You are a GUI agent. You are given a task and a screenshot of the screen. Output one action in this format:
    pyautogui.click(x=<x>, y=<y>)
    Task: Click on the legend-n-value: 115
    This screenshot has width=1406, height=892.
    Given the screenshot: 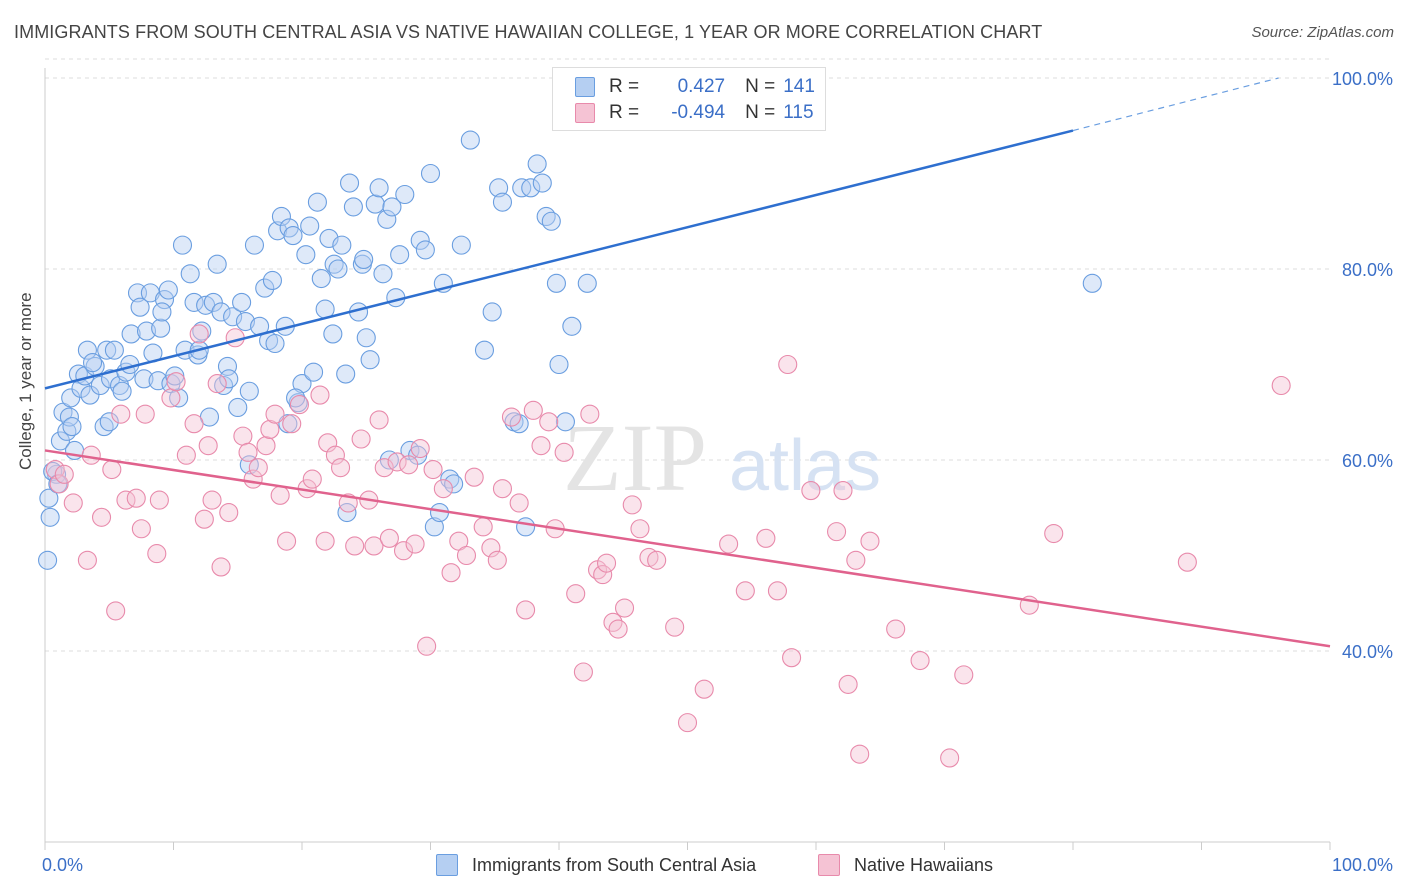 What is the action you would take?
    pyautogui.click(x=798, y=112)
    